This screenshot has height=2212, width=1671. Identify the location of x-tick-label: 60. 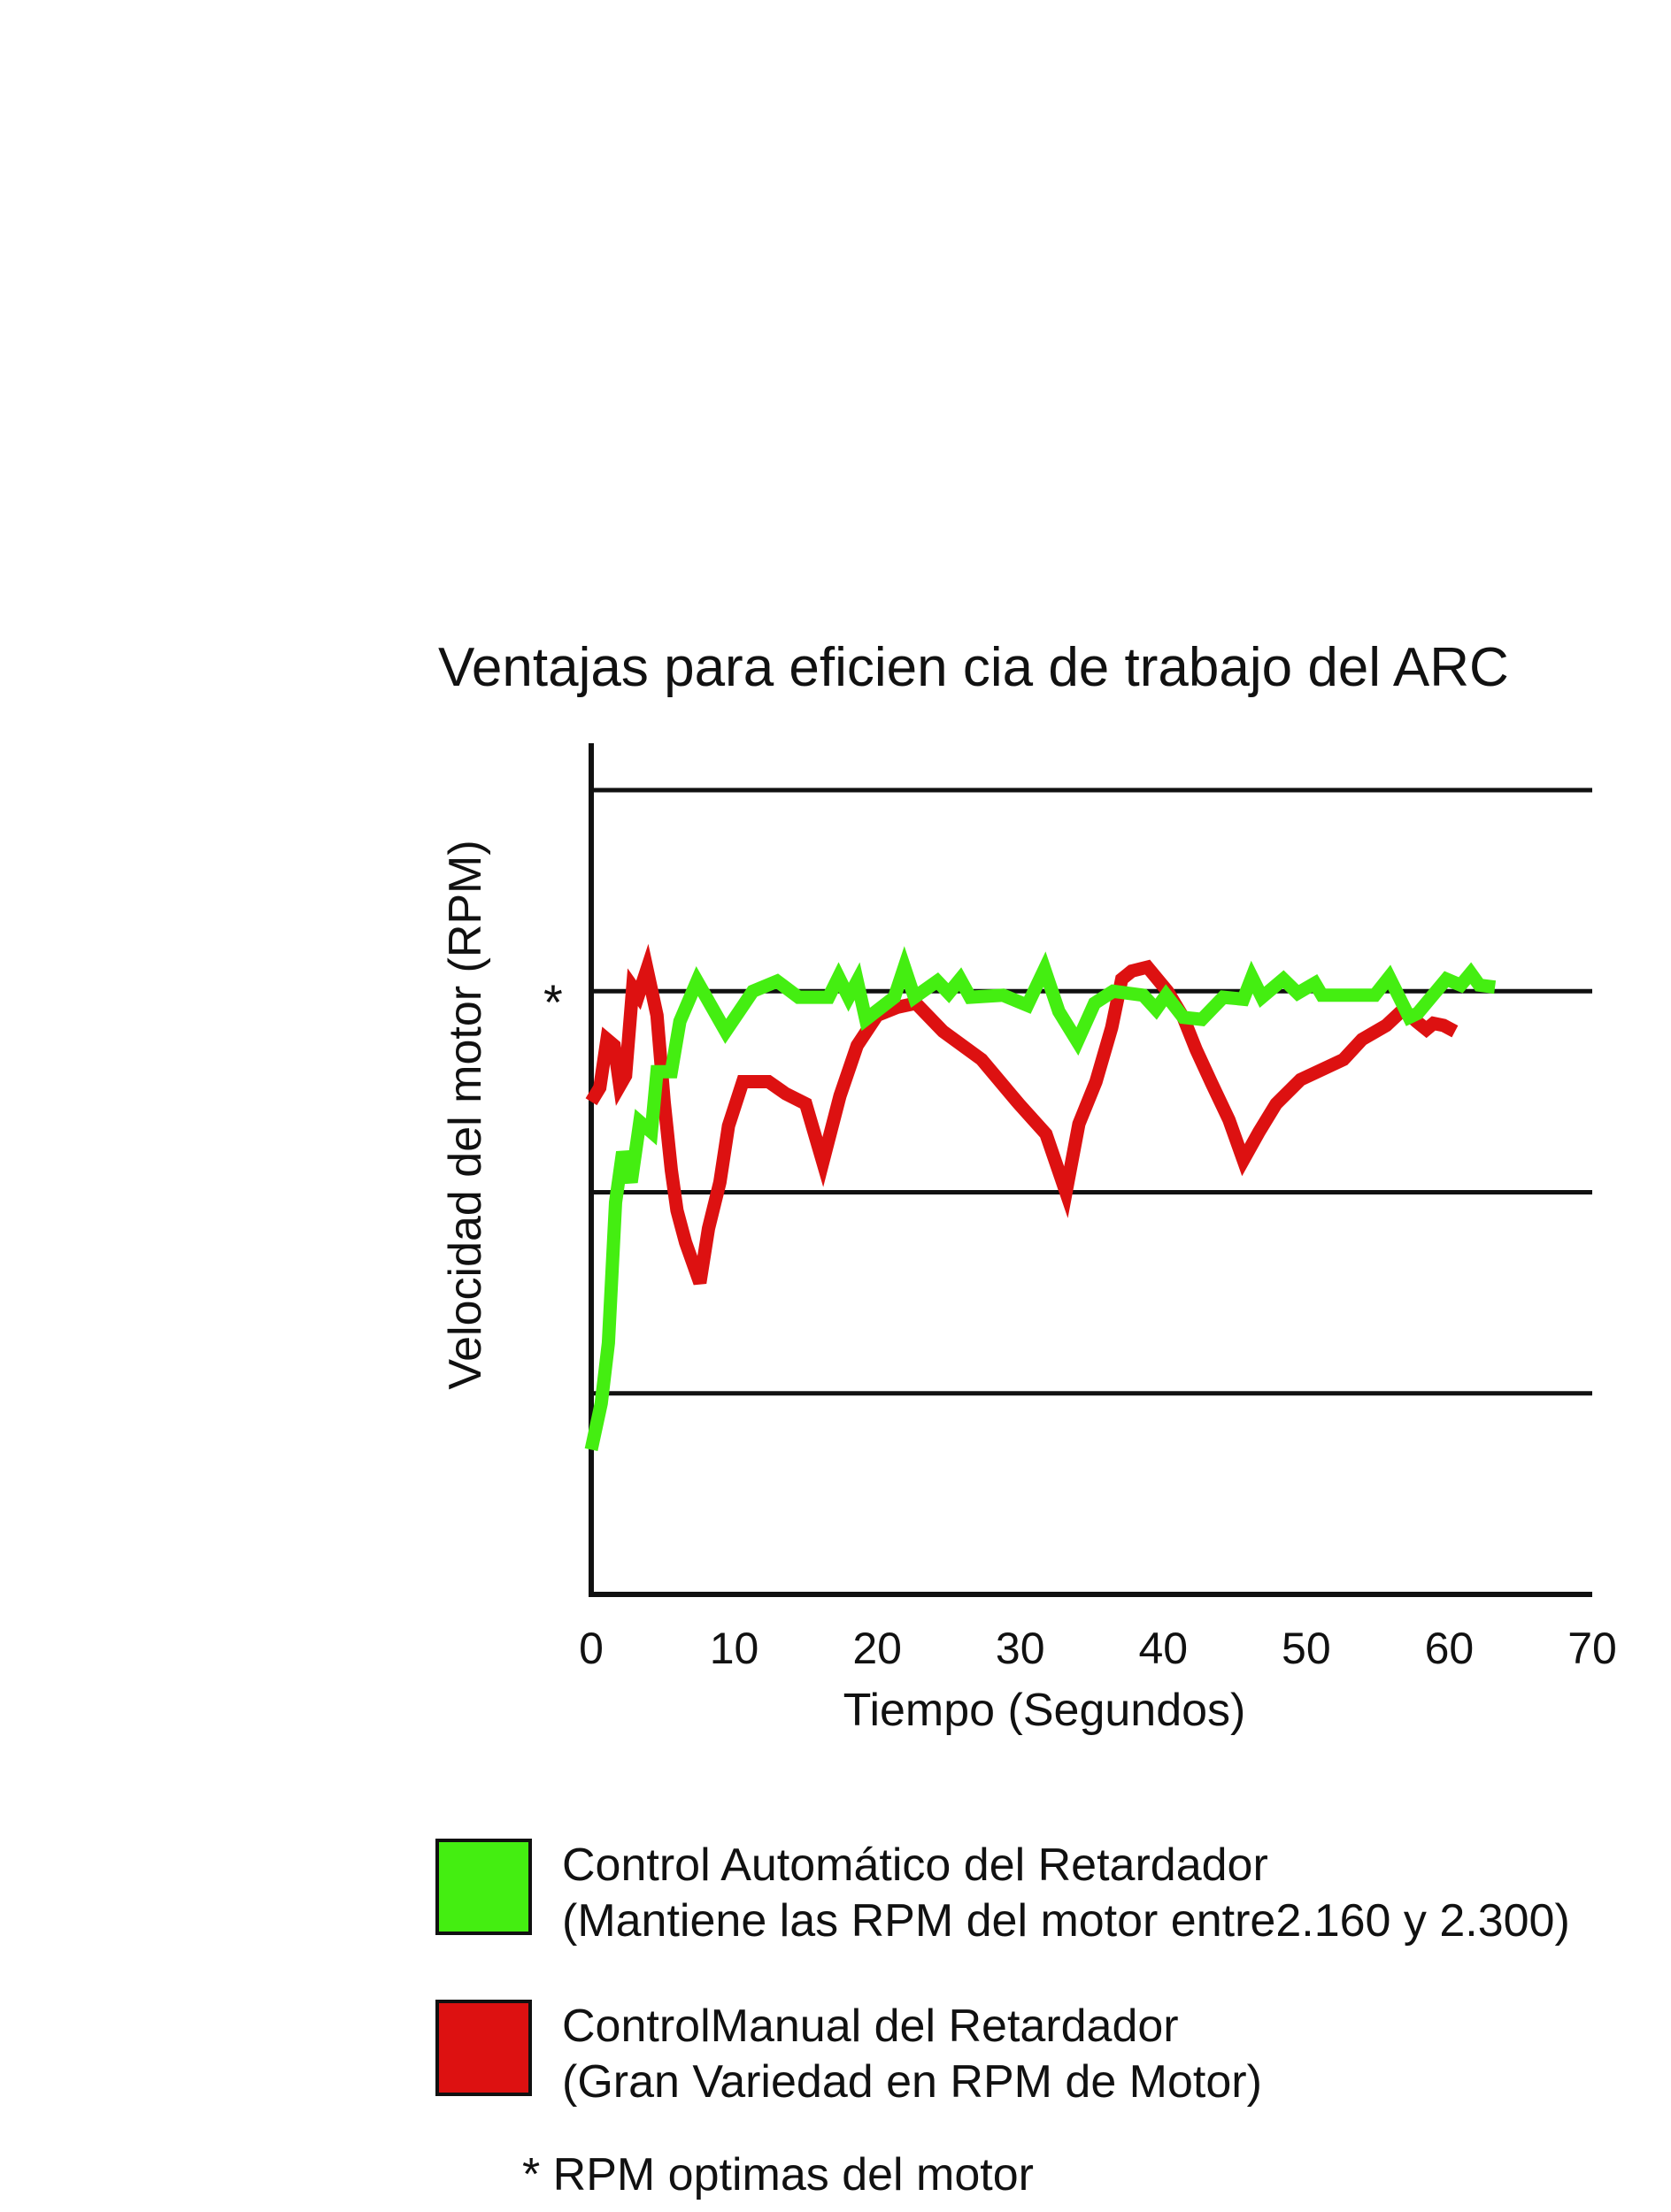
(1450, 1649).